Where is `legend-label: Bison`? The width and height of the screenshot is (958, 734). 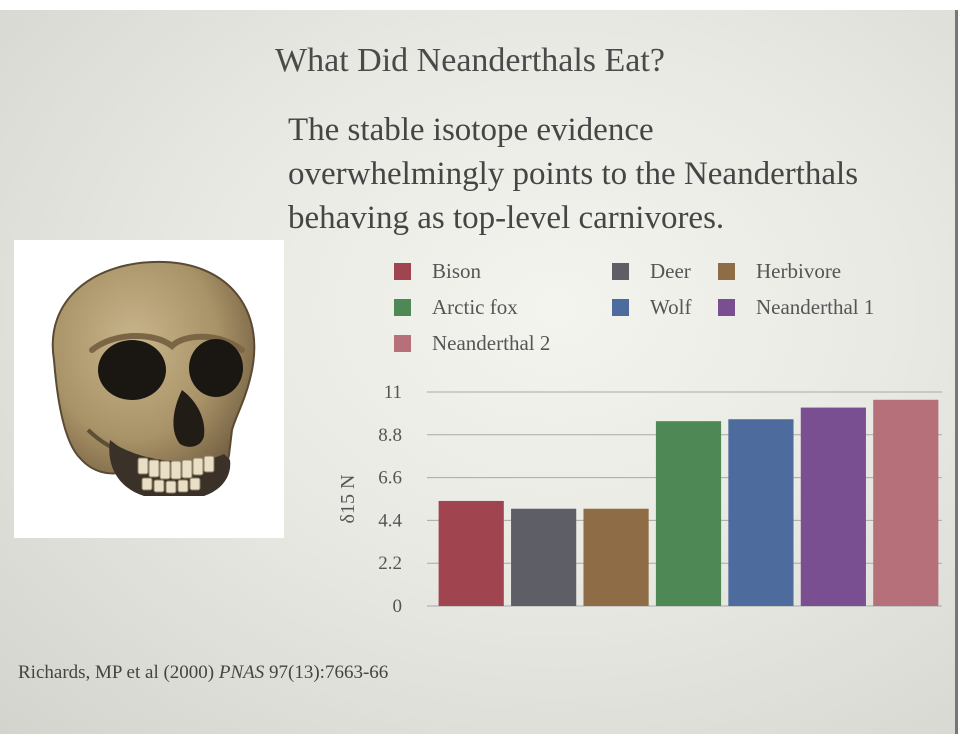
legend-label: Bison is located at coordinates (457, 270).